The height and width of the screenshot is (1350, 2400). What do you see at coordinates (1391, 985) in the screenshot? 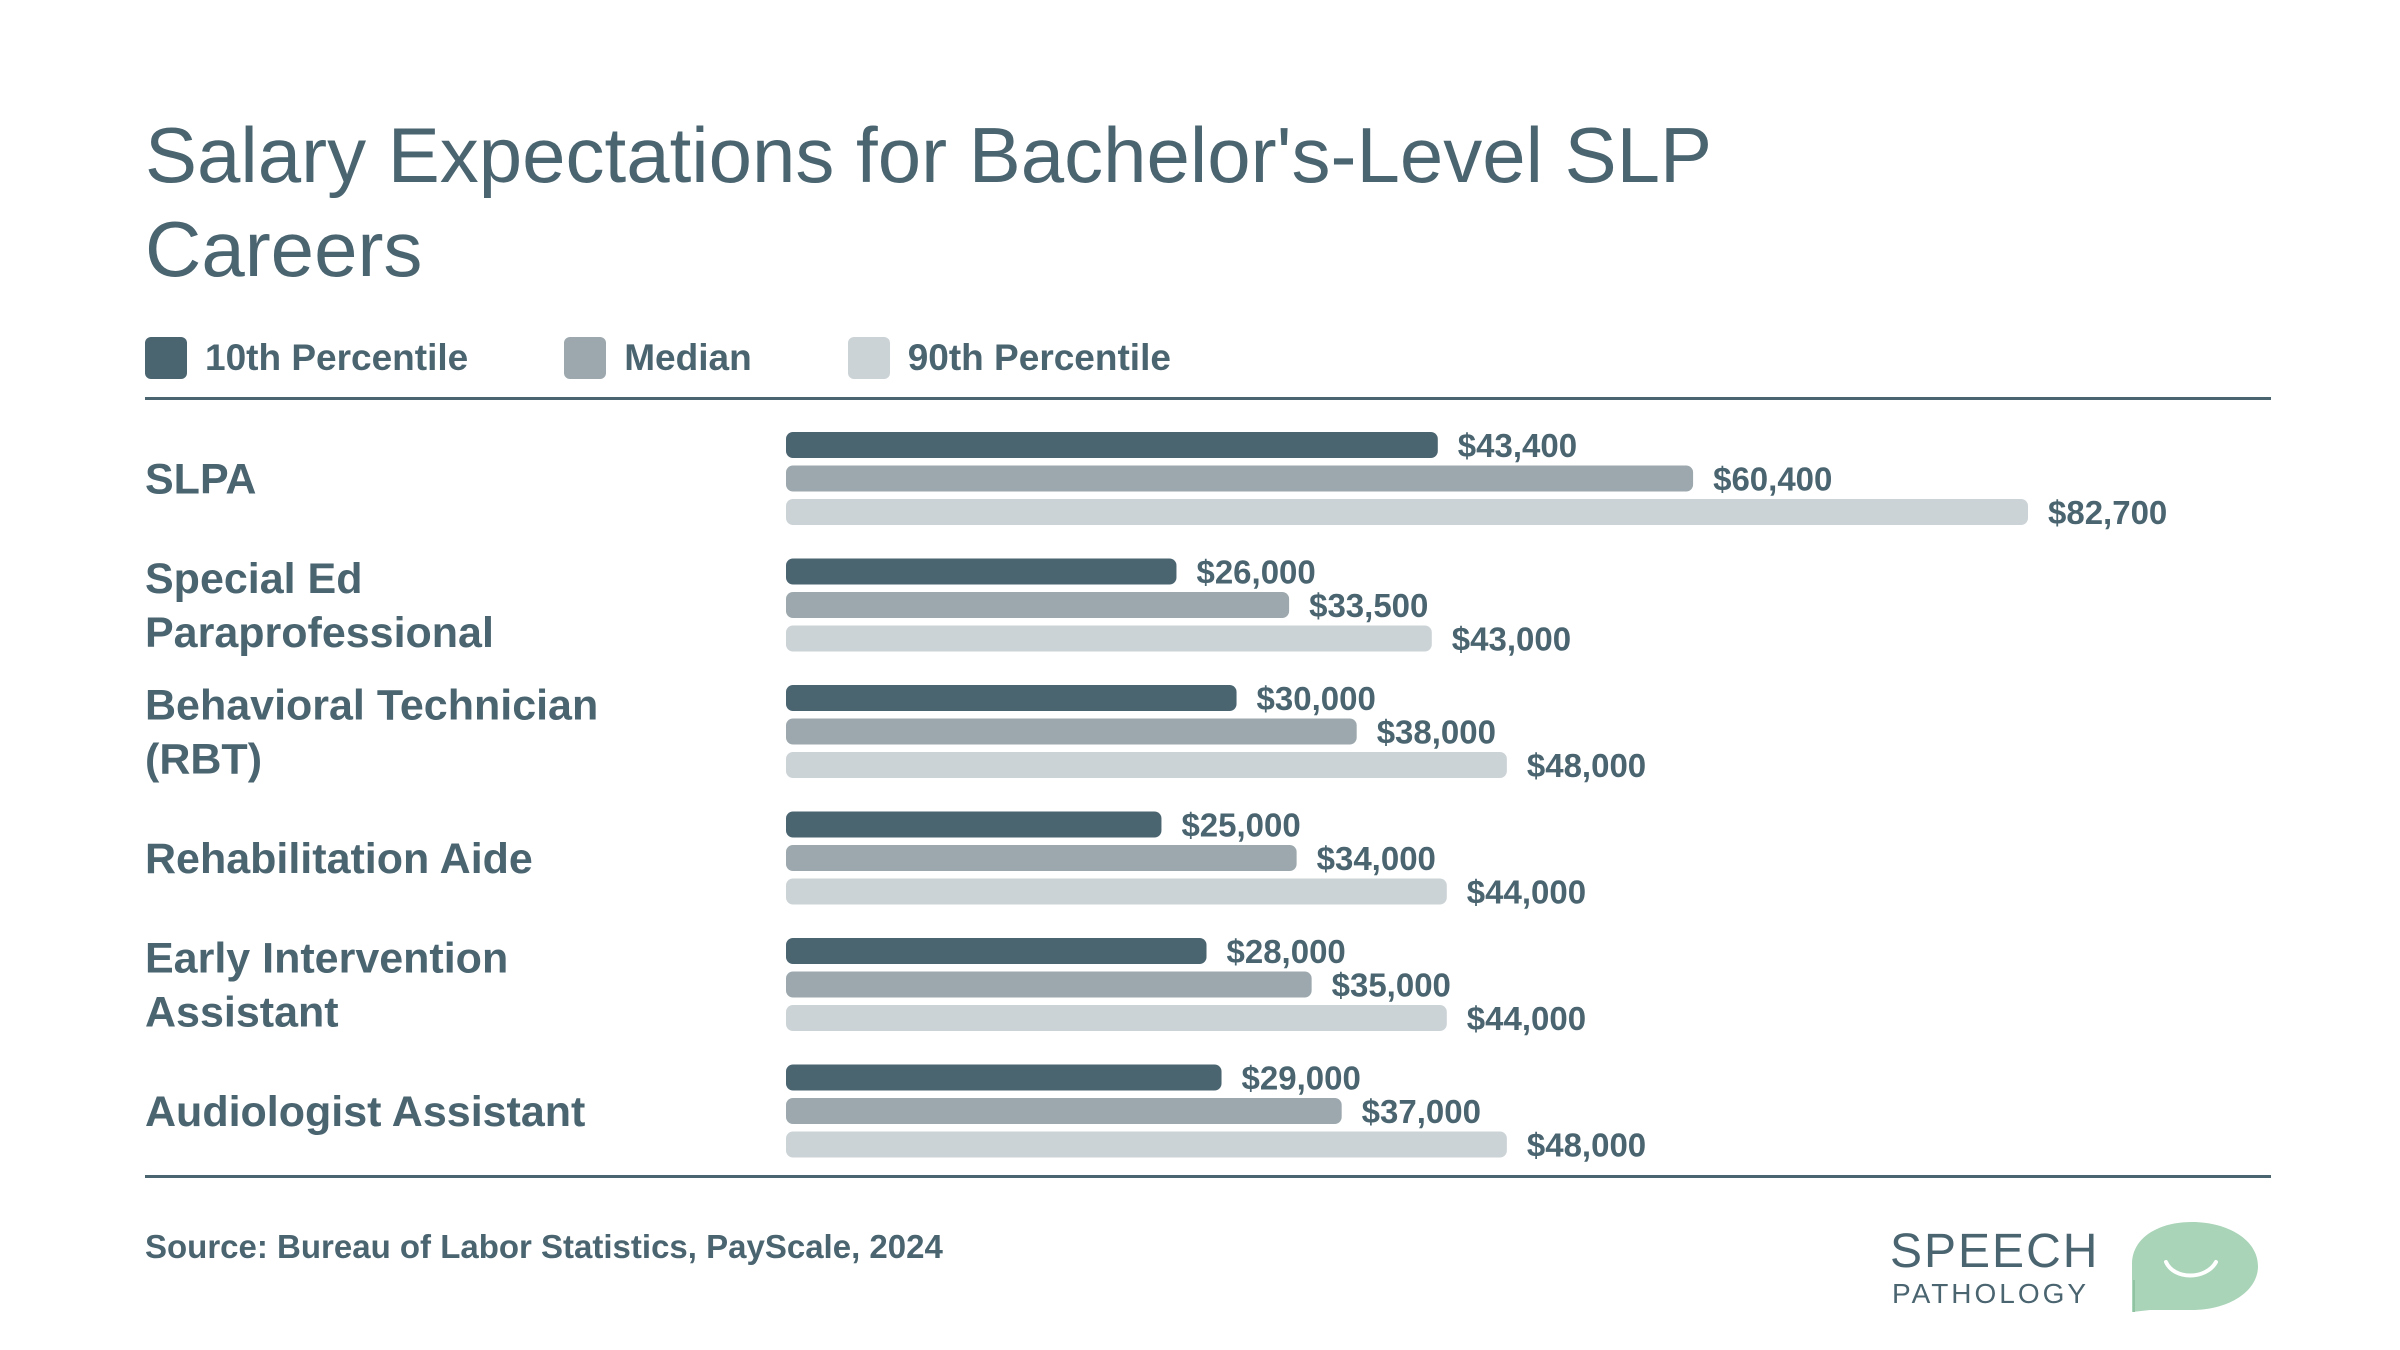
I see `data-label: $35,000` at bounding box center [1391, 985].